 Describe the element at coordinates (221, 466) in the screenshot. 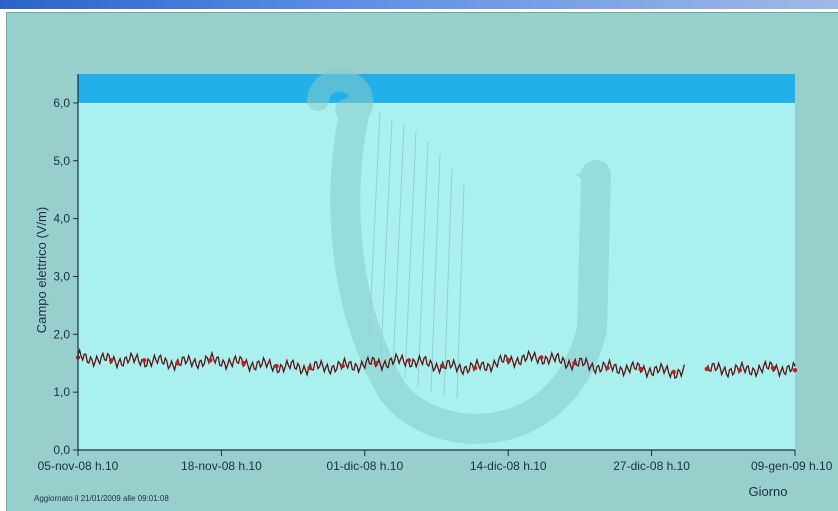

I see `x-tick-label: 18-nov-08 h.10` at that location.